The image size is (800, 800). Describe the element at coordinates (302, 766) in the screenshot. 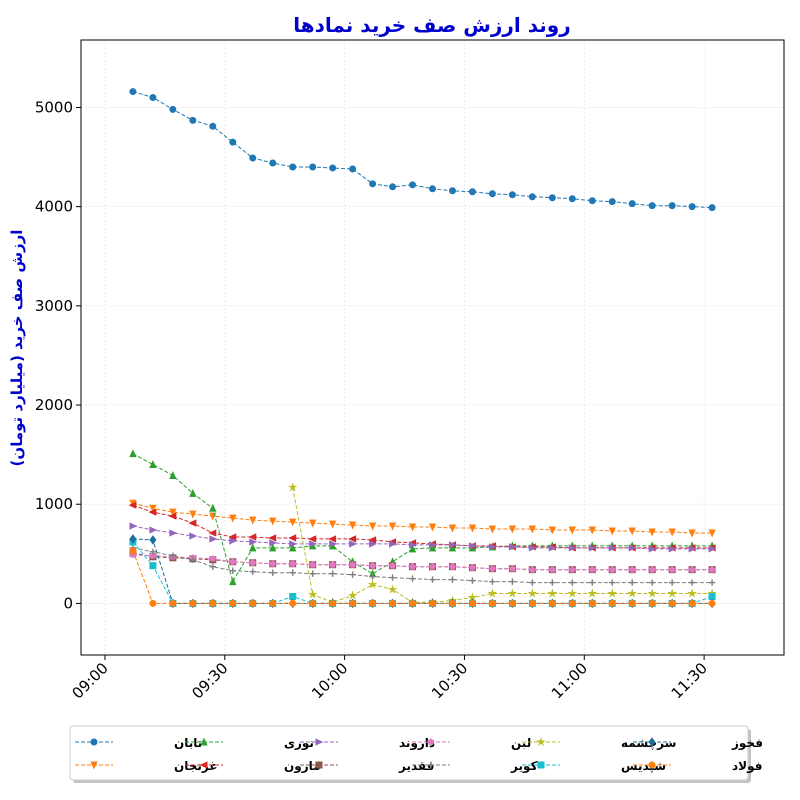

I see `legend-label: مارون` at that location.